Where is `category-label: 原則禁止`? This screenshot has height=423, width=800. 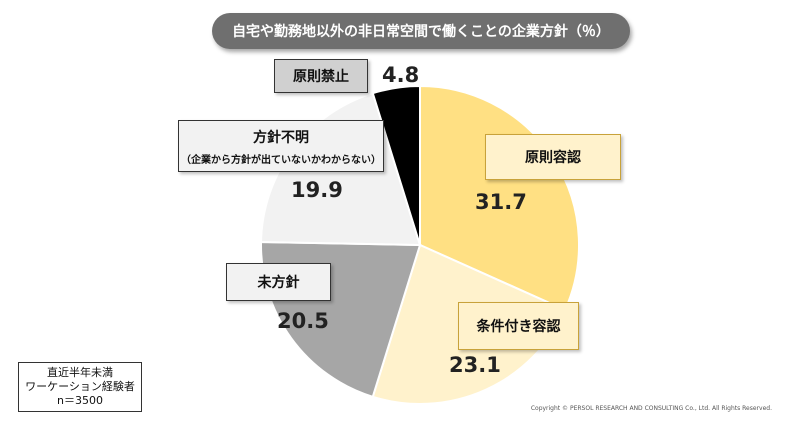
category-label: 原則禁止 is located at coordinates (321, 77).